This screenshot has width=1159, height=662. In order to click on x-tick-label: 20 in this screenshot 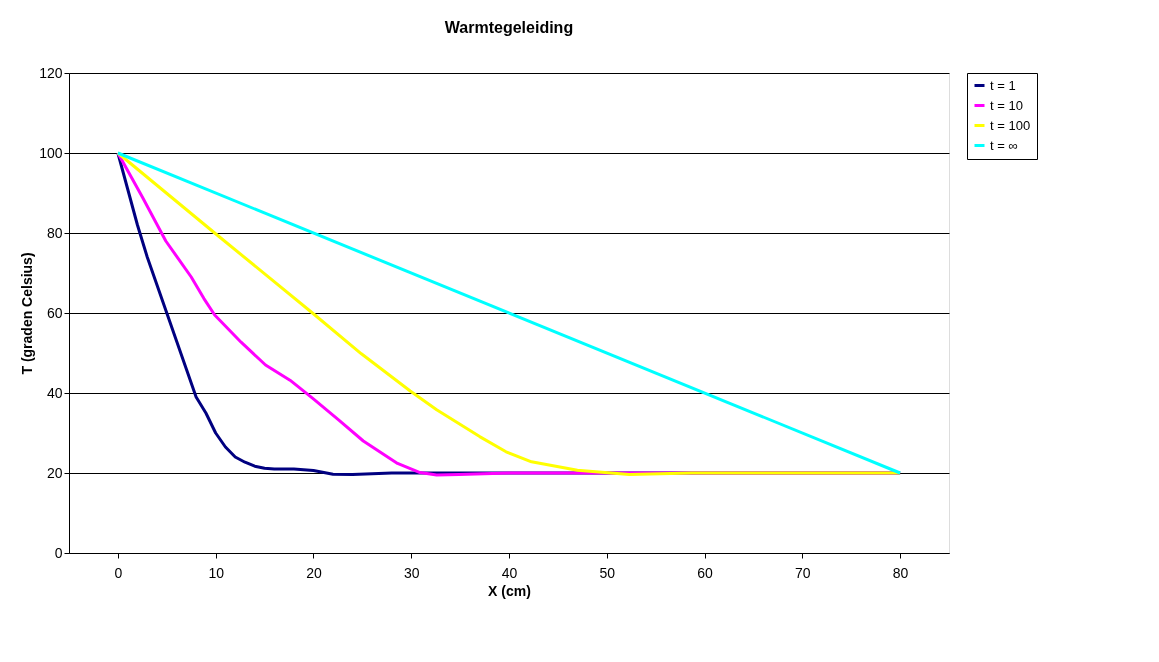, I will do `click(314, 572)`.